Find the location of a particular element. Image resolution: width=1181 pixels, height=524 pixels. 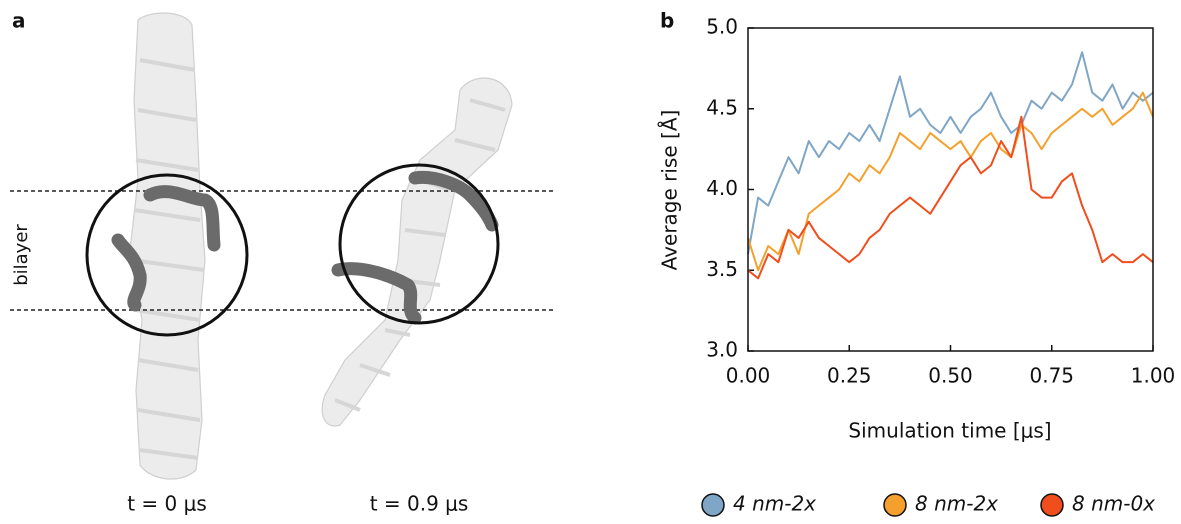

legend-label: 8 nm-0x is located at coordinates (1113, 504).